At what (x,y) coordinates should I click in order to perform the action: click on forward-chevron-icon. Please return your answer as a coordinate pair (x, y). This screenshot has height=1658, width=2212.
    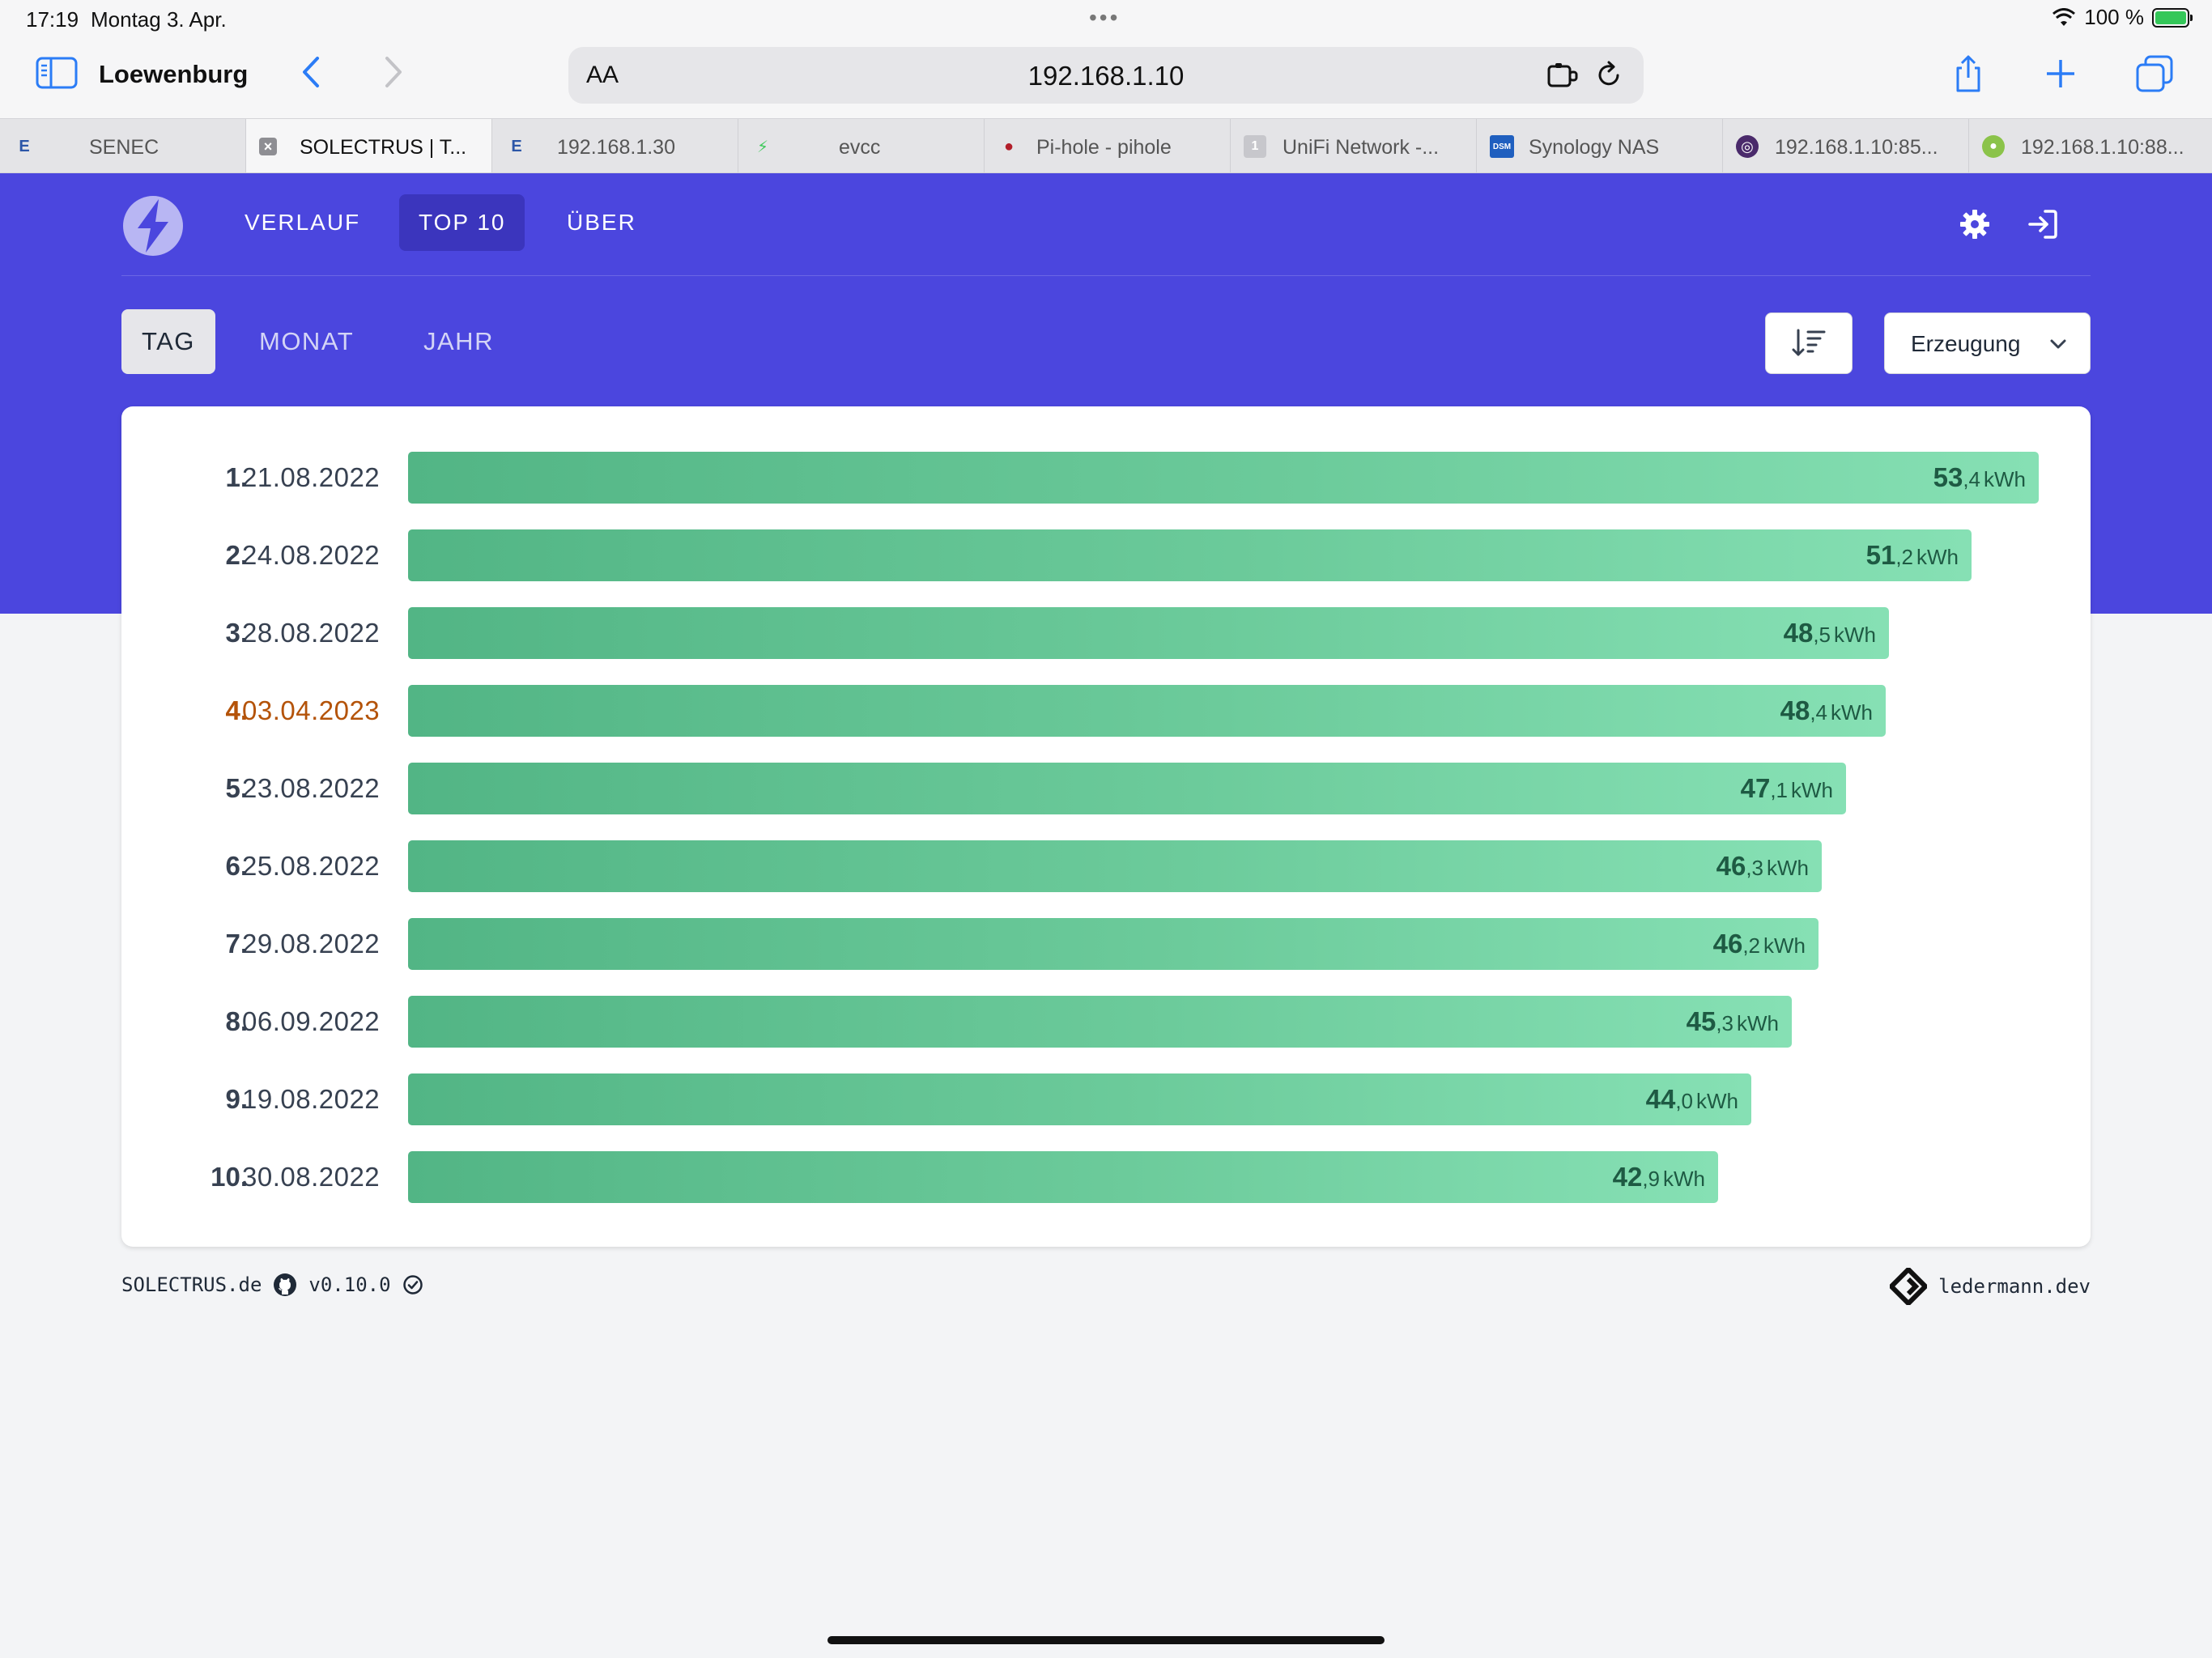
    Looking at the image, I should click on (393, 72).